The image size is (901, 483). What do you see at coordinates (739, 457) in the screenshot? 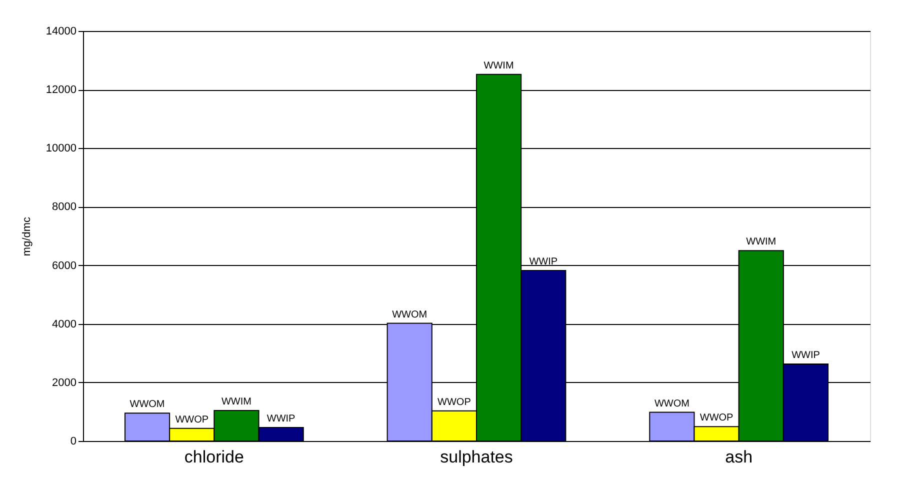
I see `x-tick-label: ash` at bounding box center [739, 457].